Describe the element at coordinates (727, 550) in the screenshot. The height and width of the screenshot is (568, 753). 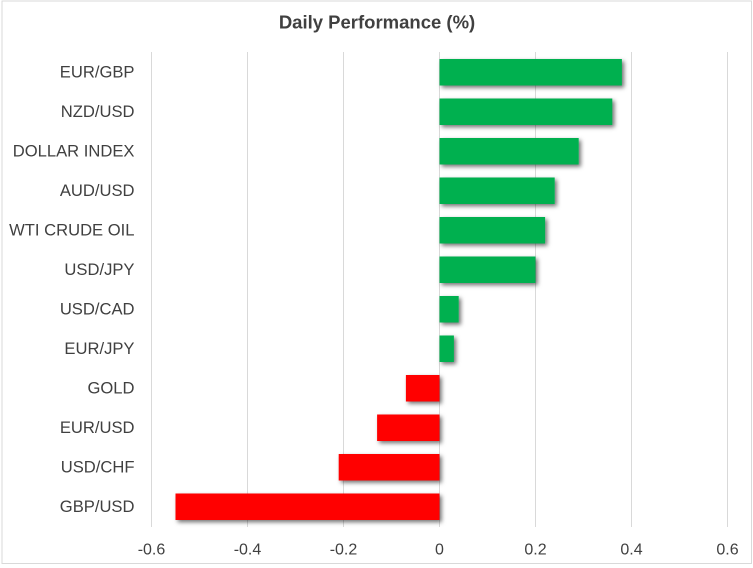
I see `svg-text: 0.6` at that location.